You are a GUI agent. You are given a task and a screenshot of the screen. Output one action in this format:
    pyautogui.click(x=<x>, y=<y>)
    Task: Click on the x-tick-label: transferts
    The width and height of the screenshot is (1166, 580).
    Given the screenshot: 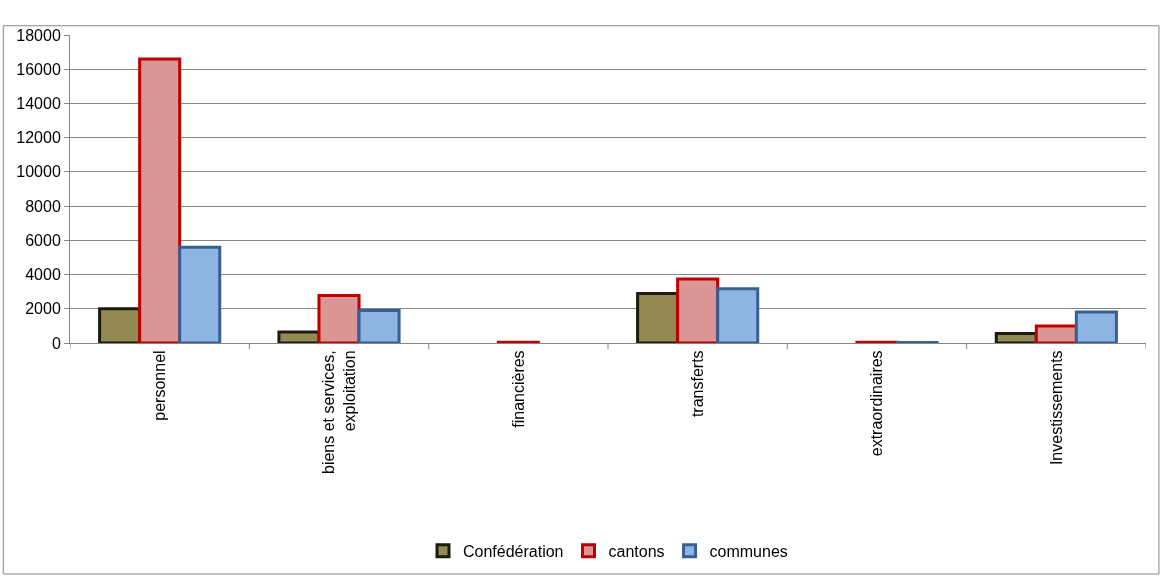 What is the action you would take?
    pyautogui.click(x=697, y=384)
    